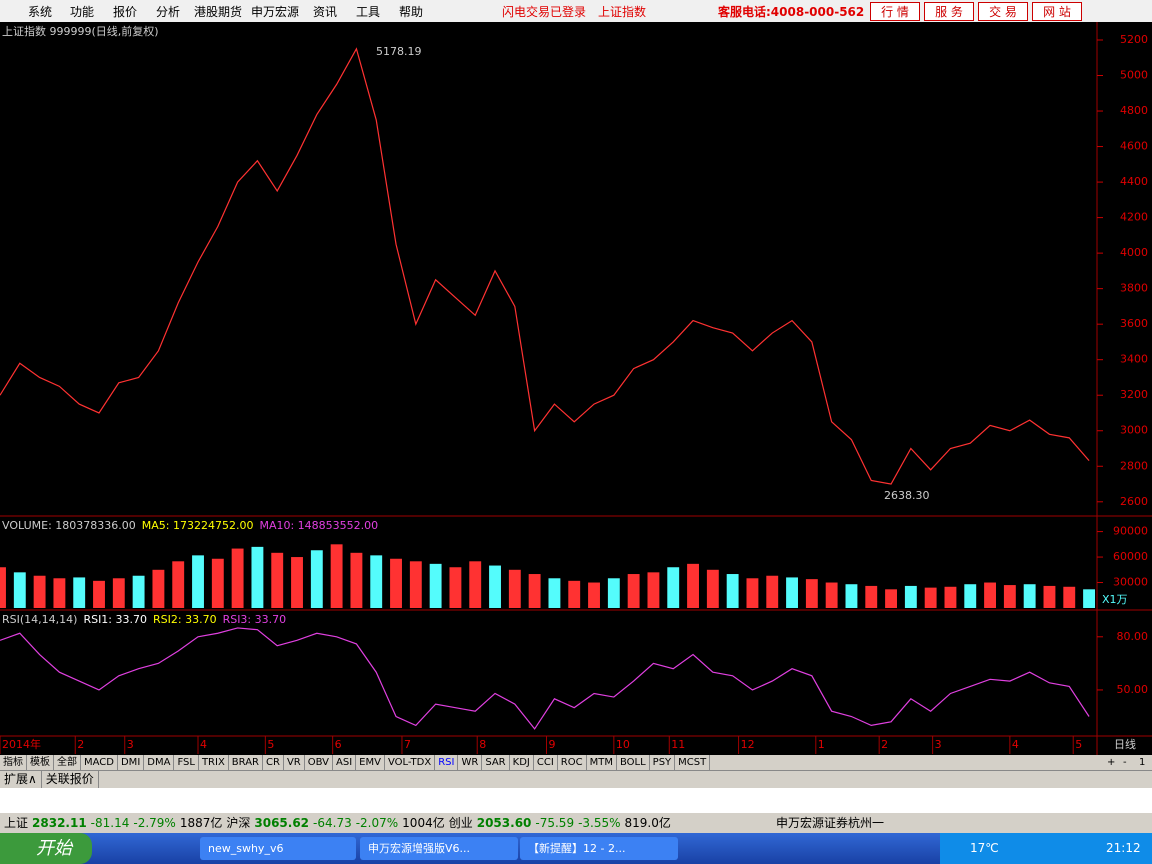 The image size is (1152, 864). What do you see at coordinates (246, 762) in the screenshot?
I see `indicator-tab: BRAR` at bounding box center [246, 762].